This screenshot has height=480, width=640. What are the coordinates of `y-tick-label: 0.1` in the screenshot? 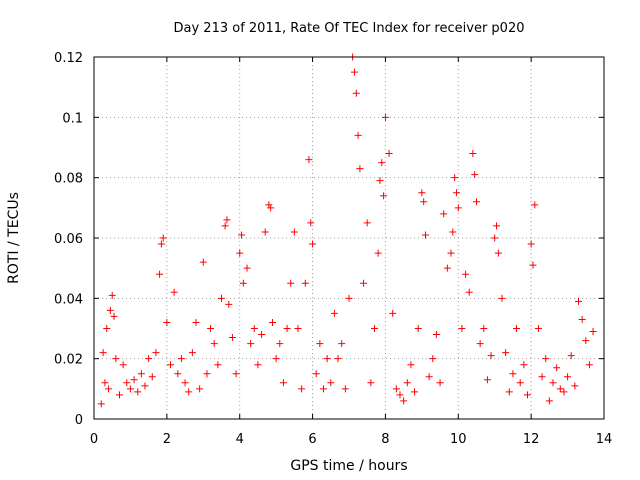 It's located at (72, 118).